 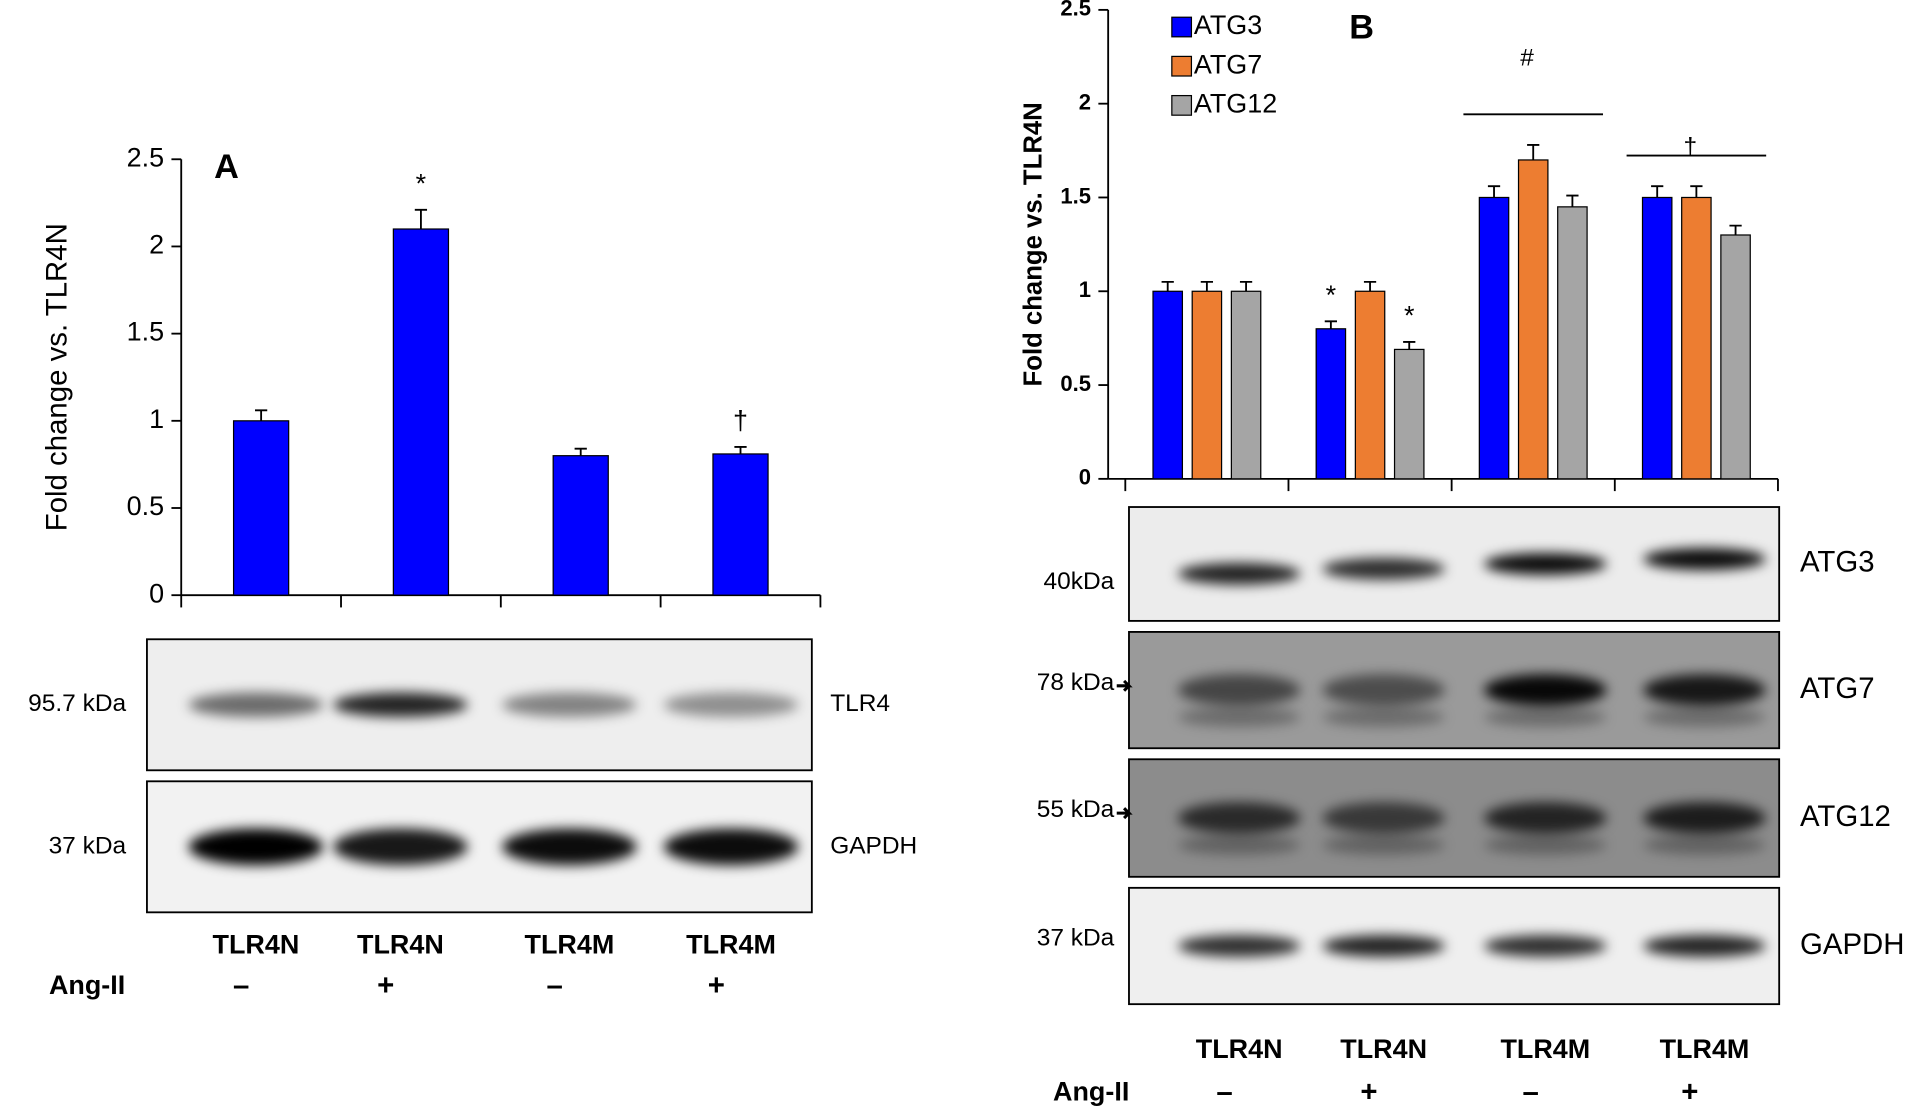 What do you see at coordinates (1361, 28) in the screenshot?
I see `panel-title: B` at bounding box center [1361, 28].